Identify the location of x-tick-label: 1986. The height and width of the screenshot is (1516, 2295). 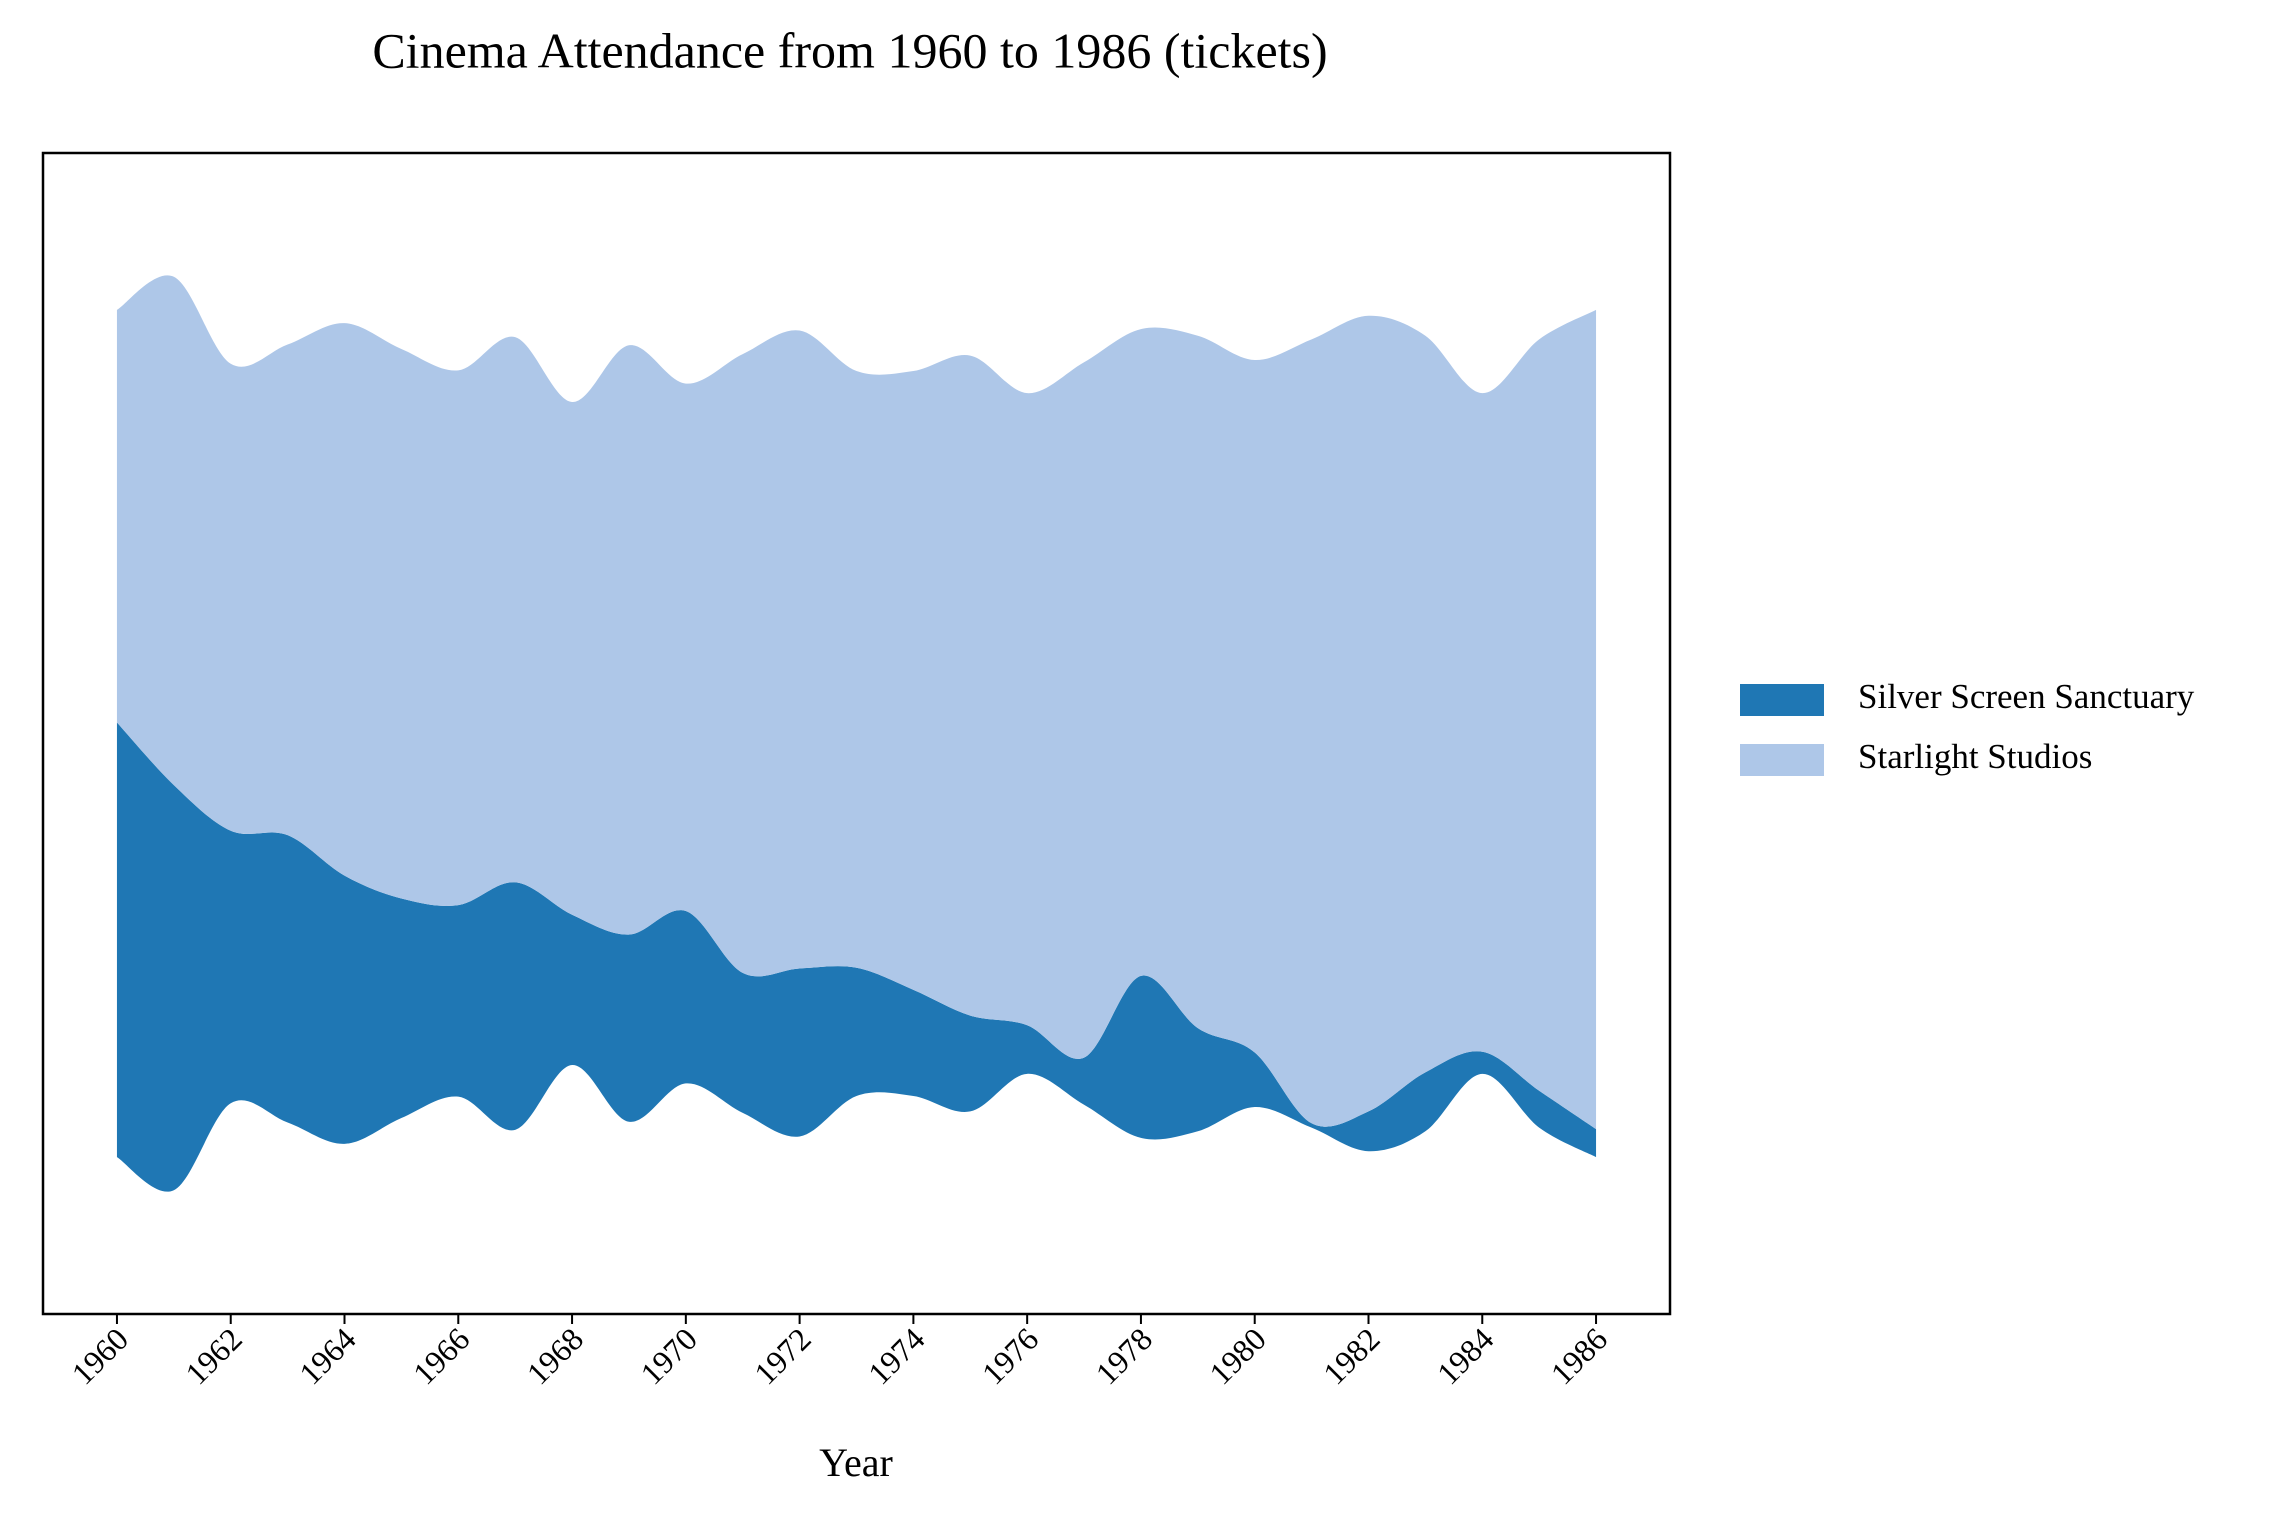
(1578, 1356).